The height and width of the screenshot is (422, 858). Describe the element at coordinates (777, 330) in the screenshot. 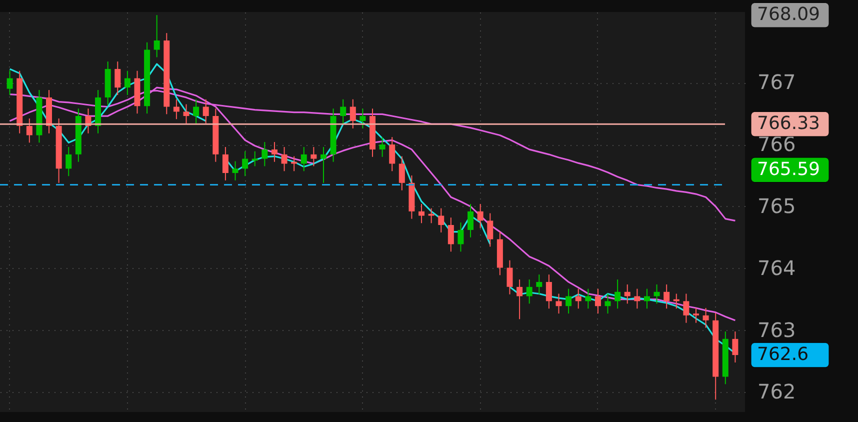

I see `y-tick-label: 763` at that location.